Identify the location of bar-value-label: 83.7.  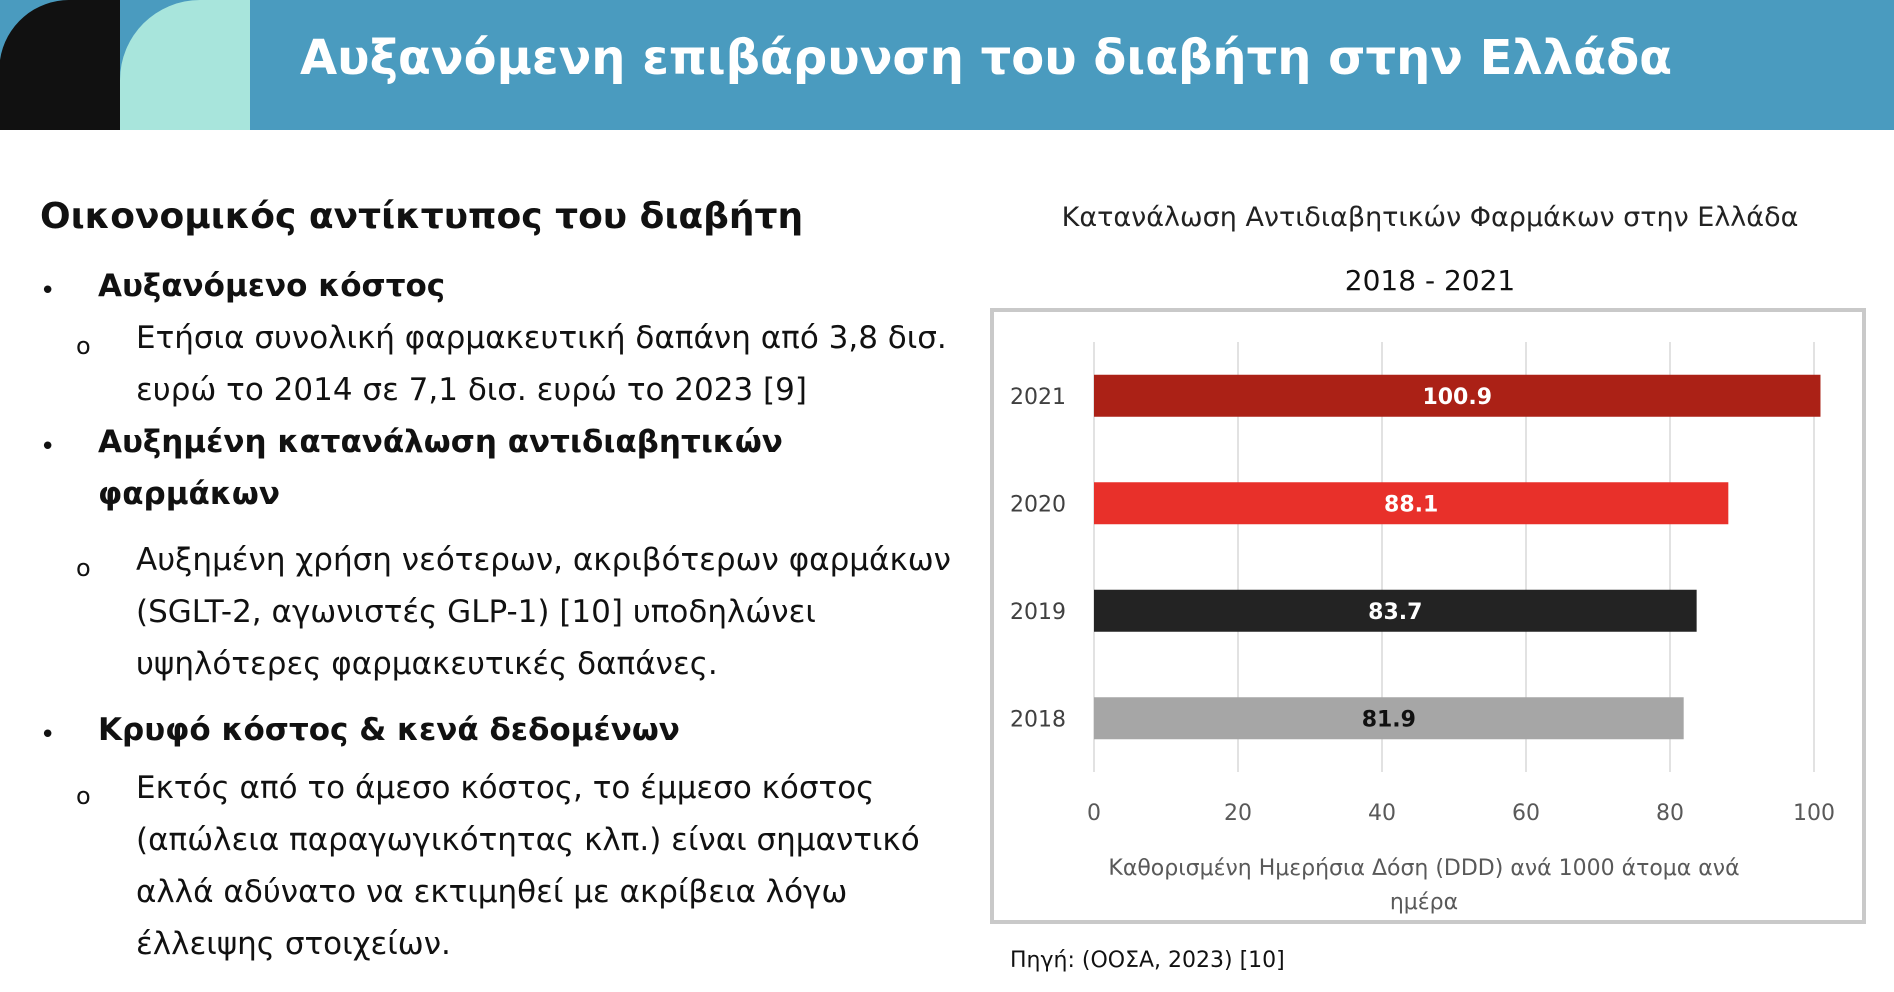
(1395, 612).